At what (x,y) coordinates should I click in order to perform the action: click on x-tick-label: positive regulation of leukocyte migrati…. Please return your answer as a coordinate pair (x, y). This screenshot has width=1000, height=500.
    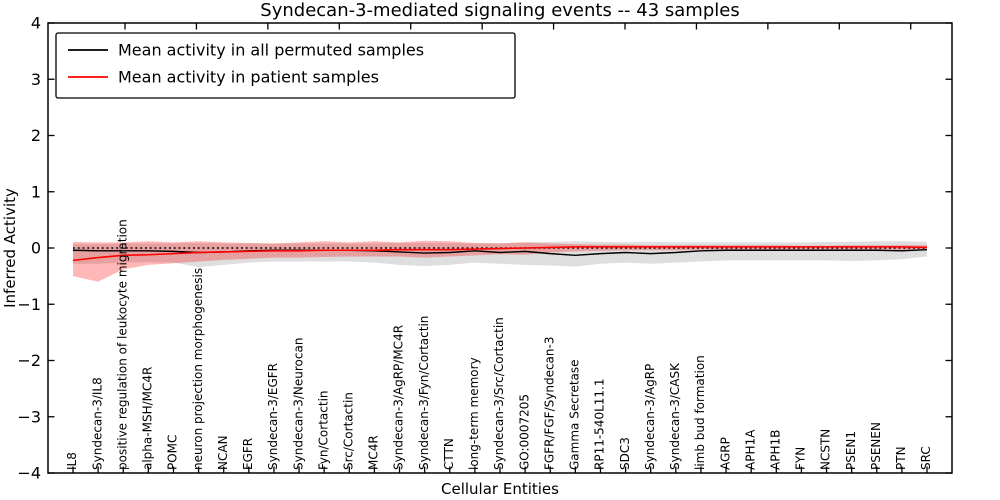
    Looking at the image, I should click on (122, 344).